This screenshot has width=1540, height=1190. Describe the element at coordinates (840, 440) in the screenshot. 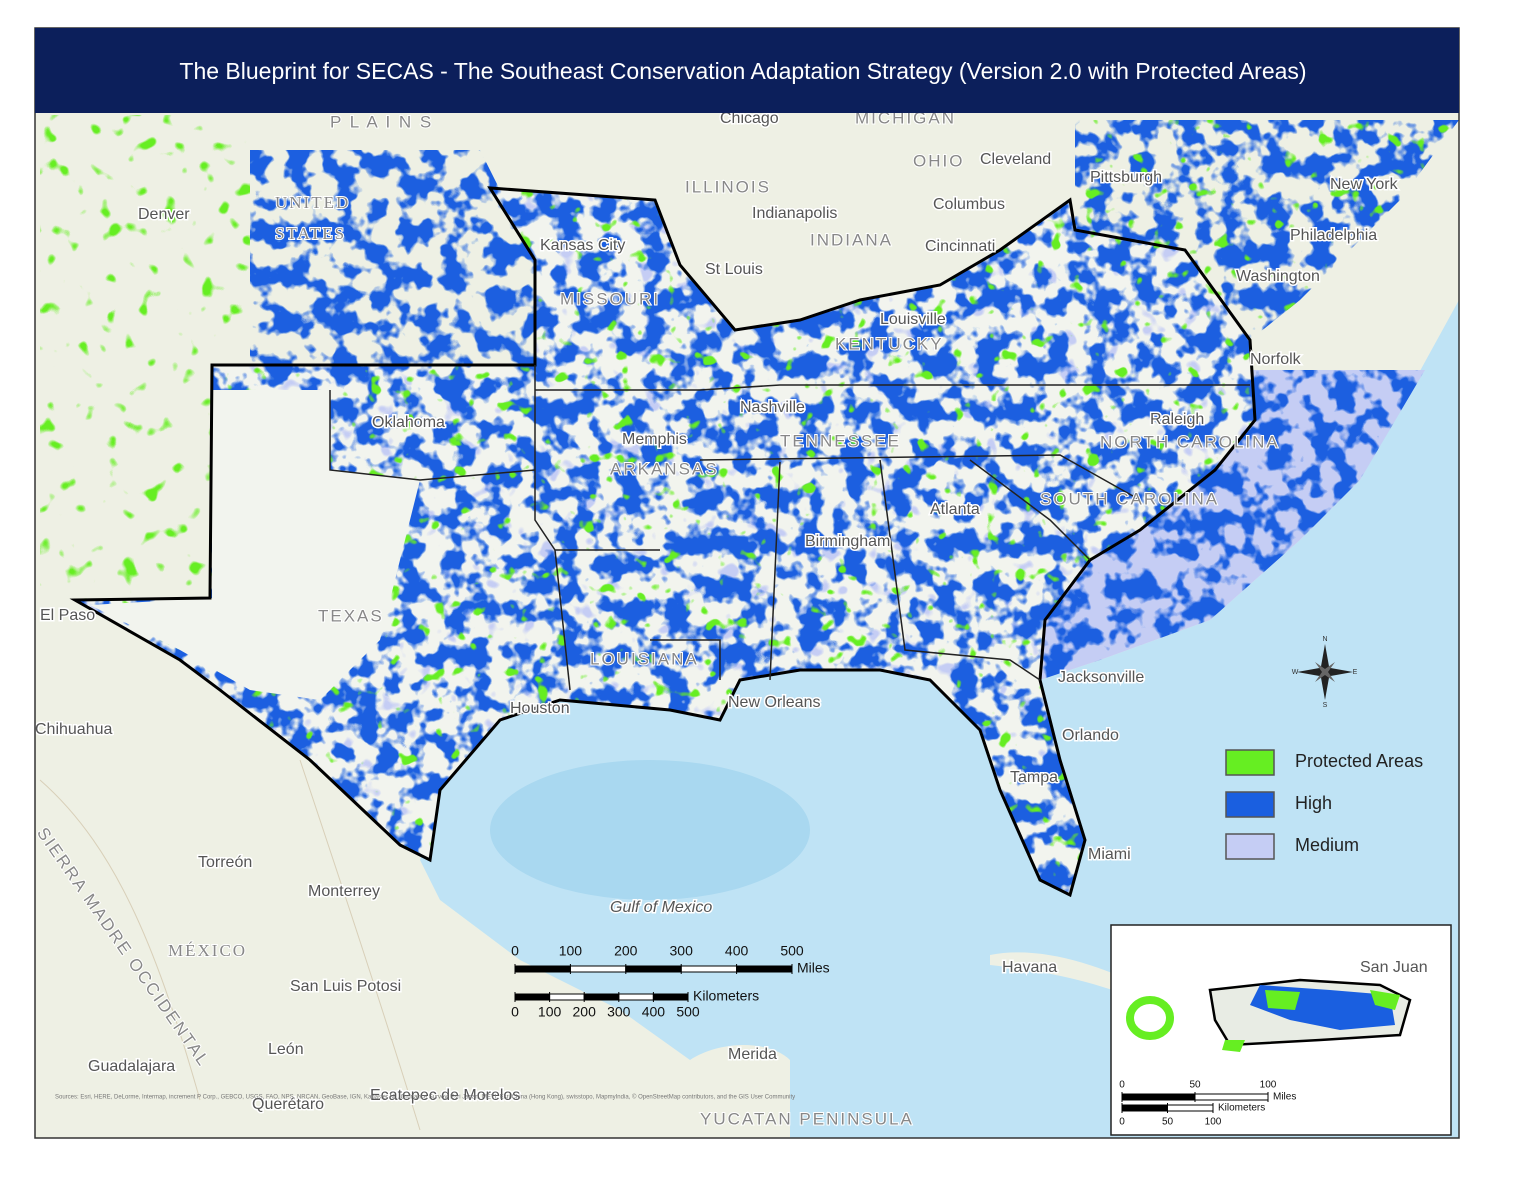

I see `place-label: TENNESSEE` at that location.